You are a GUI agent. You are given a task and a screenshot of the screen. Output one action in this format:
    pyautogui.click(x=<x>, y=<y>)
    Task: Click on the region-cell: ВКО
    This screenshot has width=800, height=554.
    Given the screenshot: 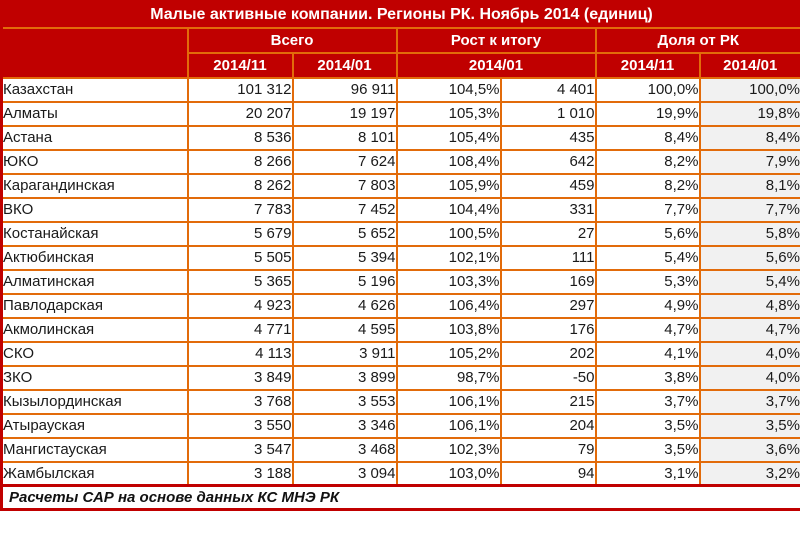 What is the action you would take?
    pyautogui.click(x=94, y=209)
    